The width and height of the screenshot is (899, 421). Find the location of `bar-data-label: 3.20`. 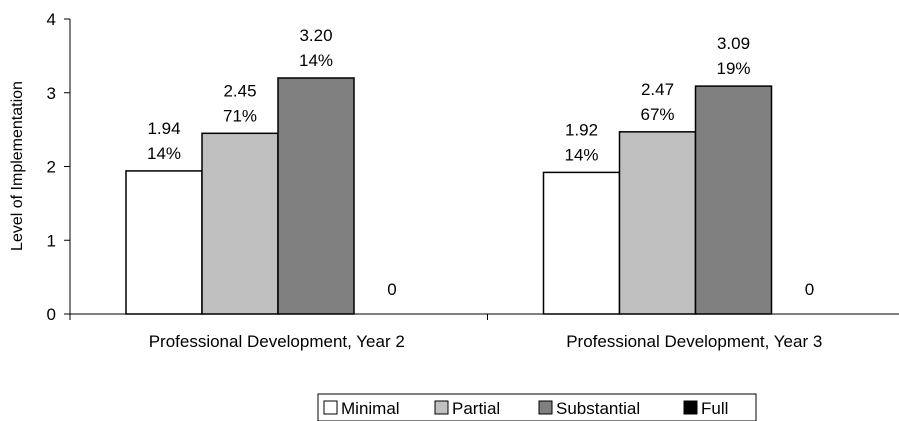

bar-data-label: 3.20 is located at coordinates (315, 35).